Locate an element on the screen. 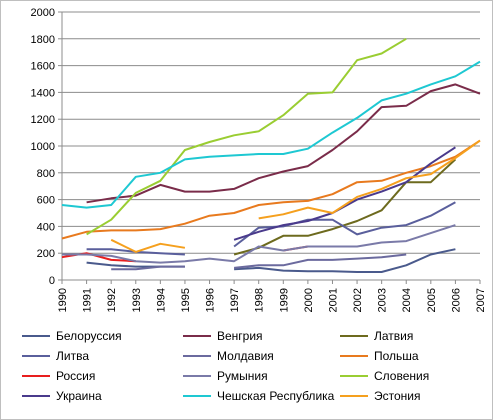 This screenshot has width=493, height=420. legend-label: Чешская Республика is located at coordinates (276, 396).